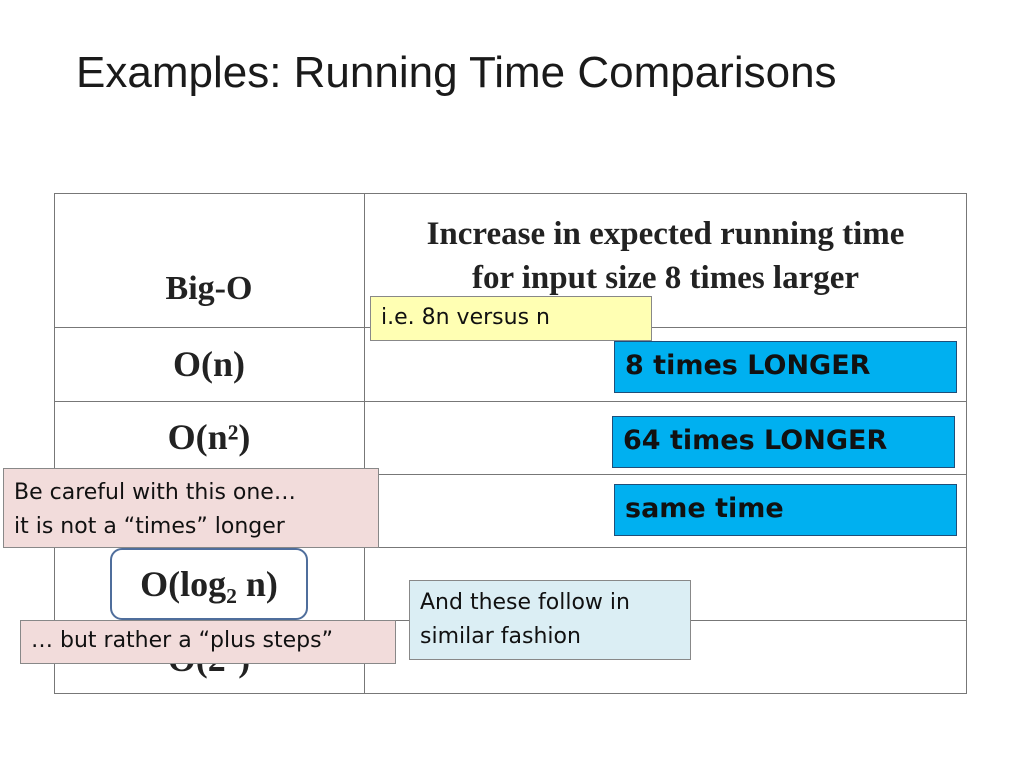 The image size is (1024, 768). Describe the element at coordinates (550, 620) in the screenshot. I see `callout: And these follow in similar fashion` at that location.